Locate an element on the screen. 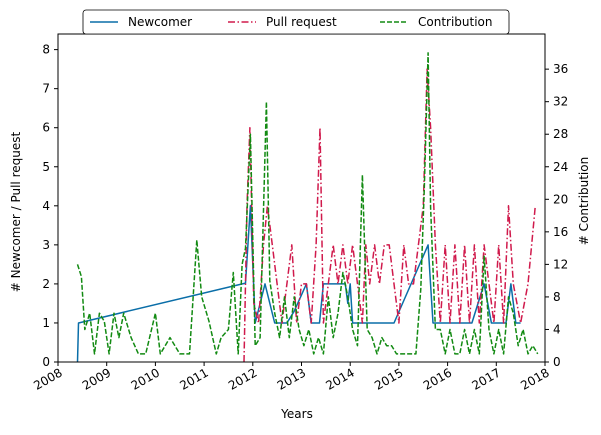 The width and height of the screenshot is (601, 435). x-tick-label: 2014 is located at coordinates (339, 378).